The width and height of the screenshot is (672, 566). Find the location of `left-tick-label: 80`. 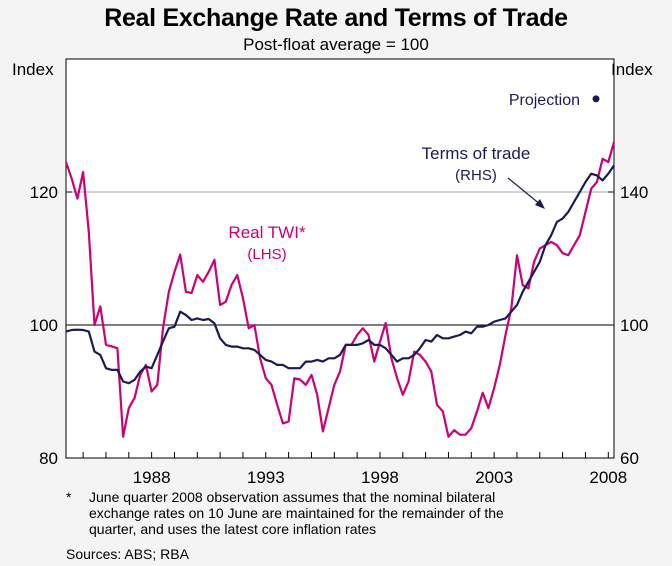

left-tick-label: 80 is located at coordinates (48, 458).